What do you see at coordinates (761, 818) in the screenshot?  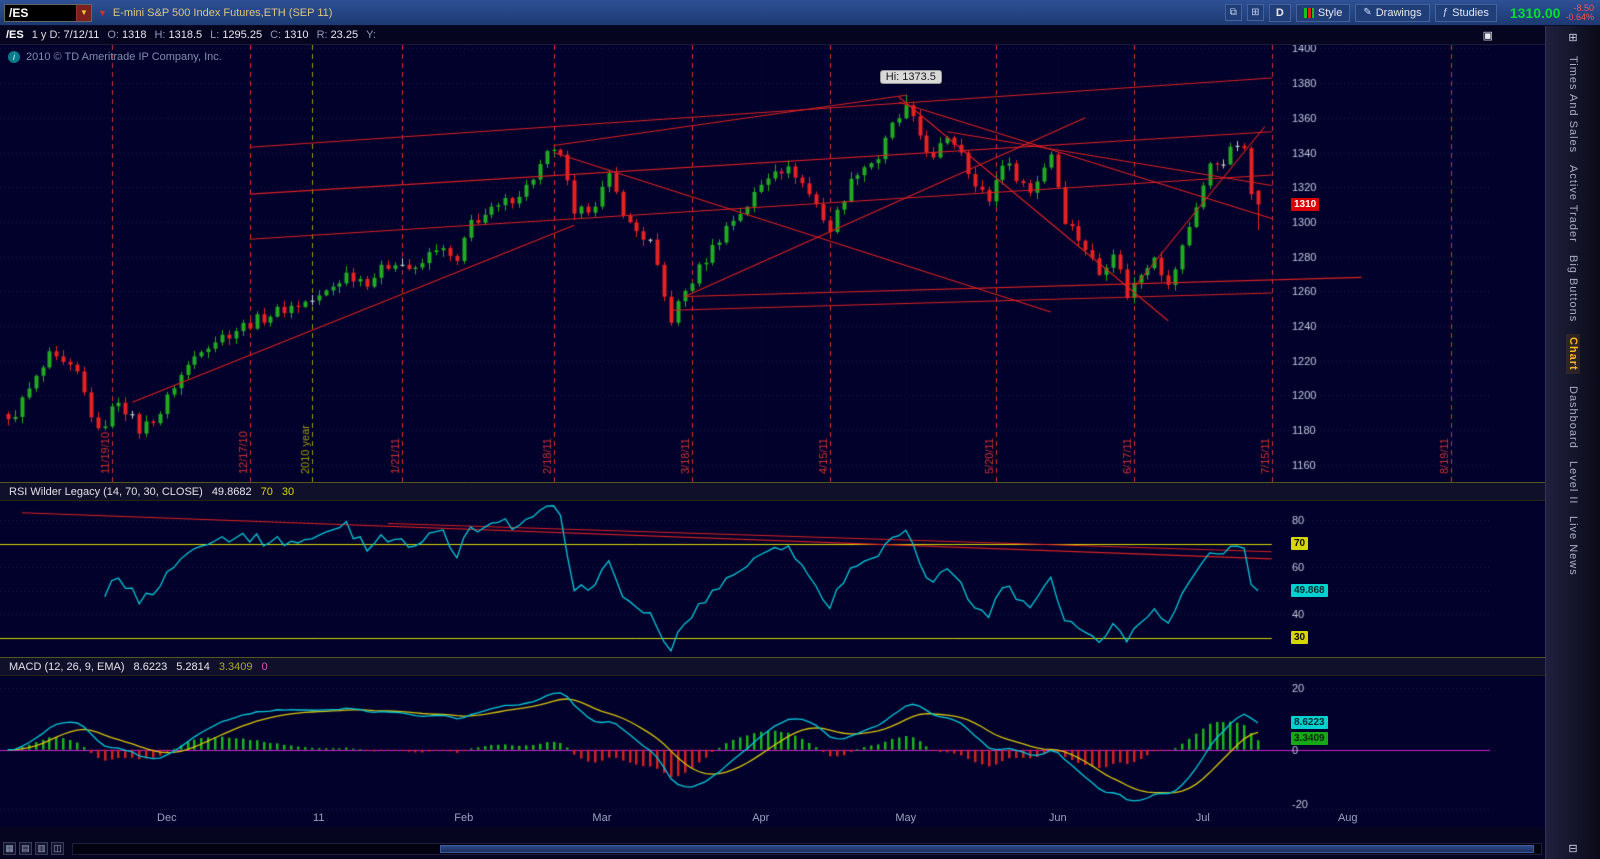 I see `month-label: Apr` at bounding box center [761, 818].